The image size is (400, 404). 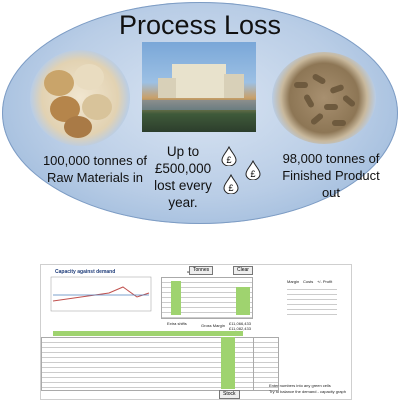 What do you see at coordinates (85, 272) in the screenshot?
I see `chart-title: Capacity against demand` at bounding box center [85, 272].